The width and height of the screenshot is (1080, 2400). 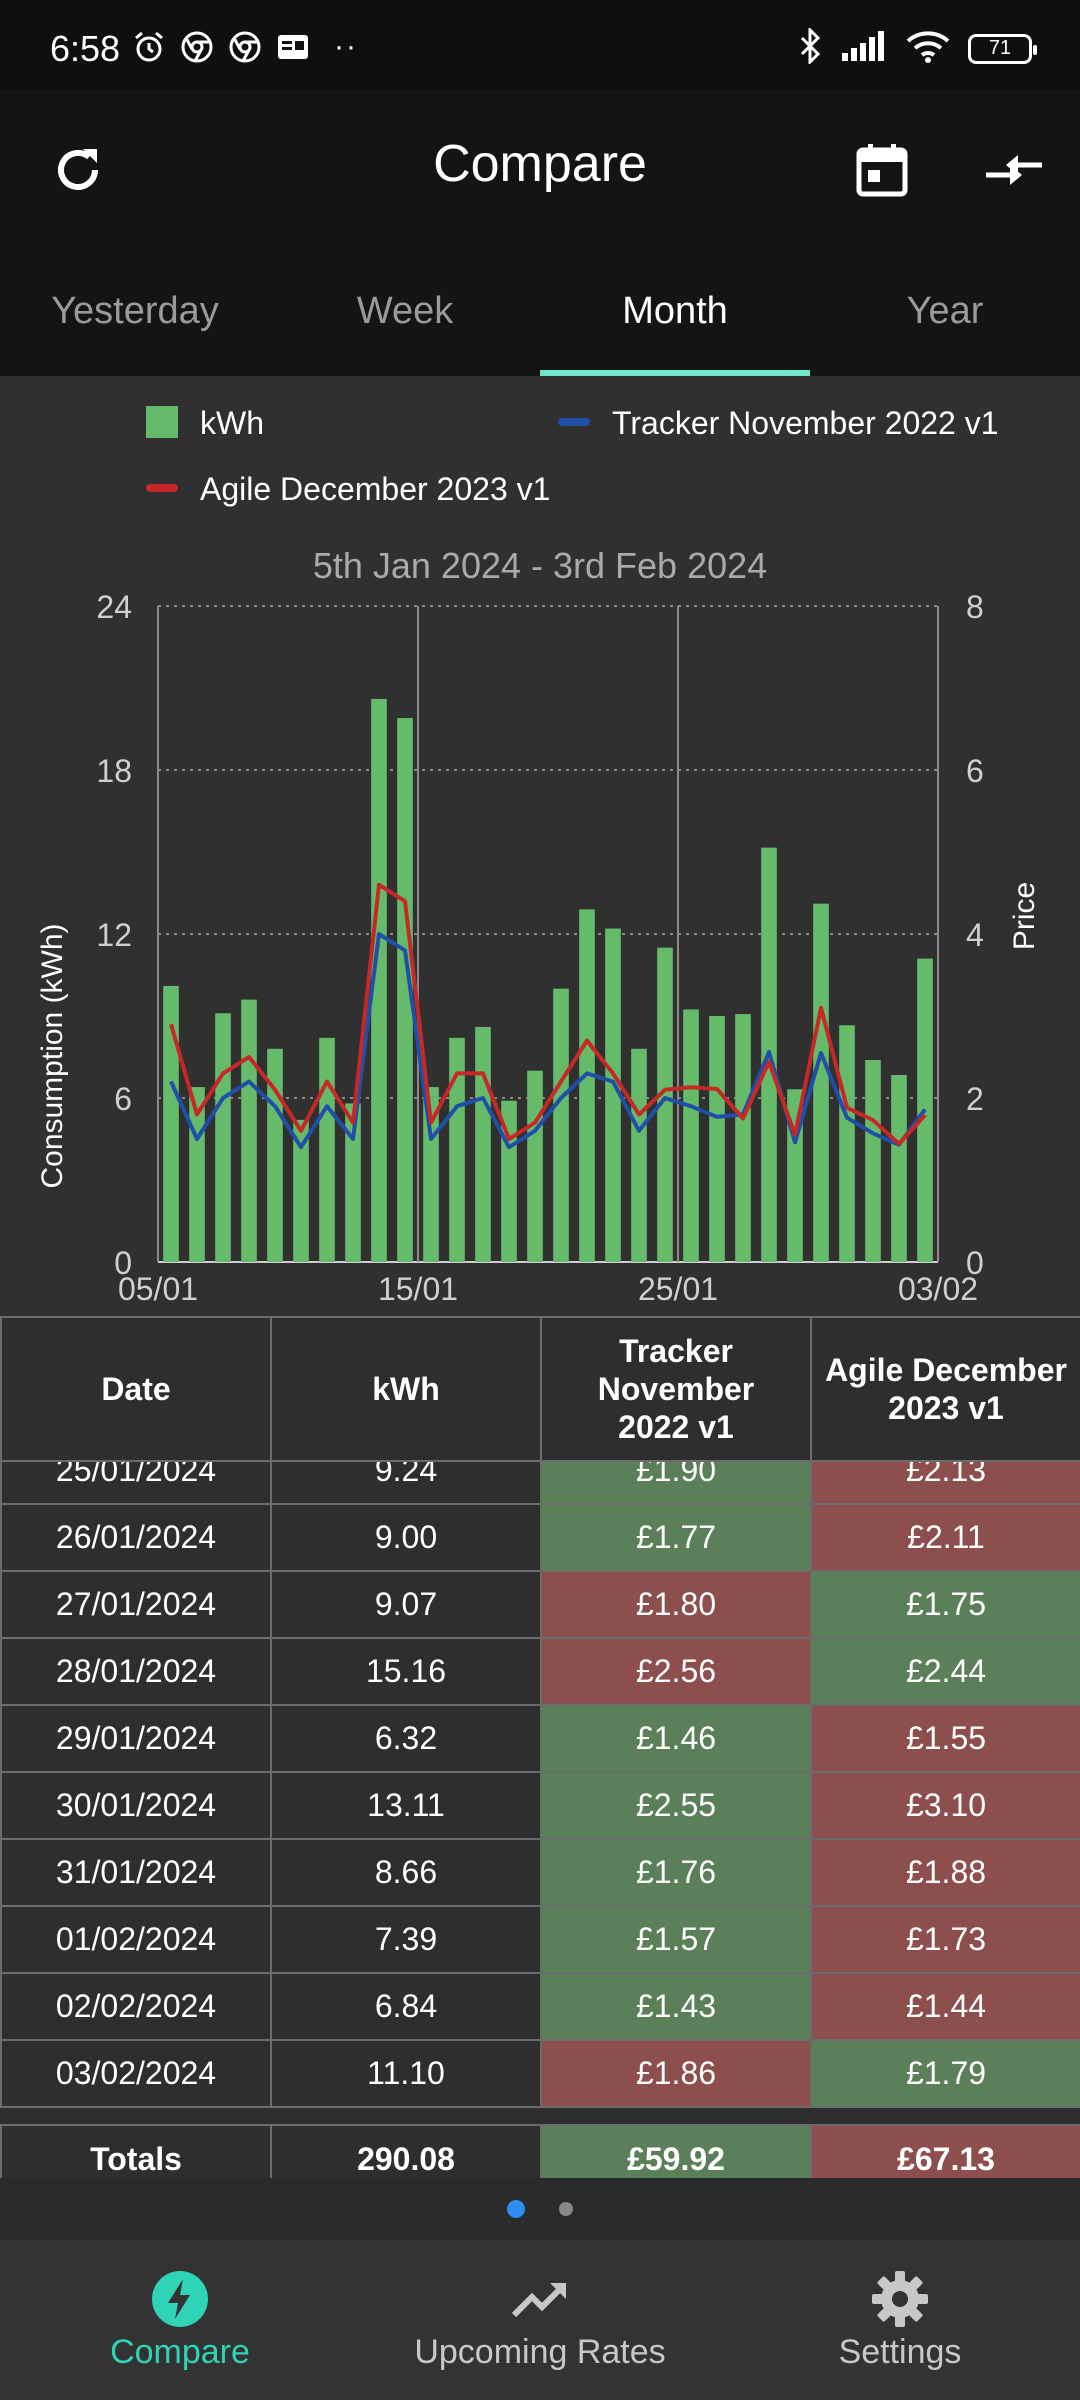 What do you see at coordinates (810, 47) in the screenshot?
I see `bluetooth-icon` at bounding box center [810, 47].